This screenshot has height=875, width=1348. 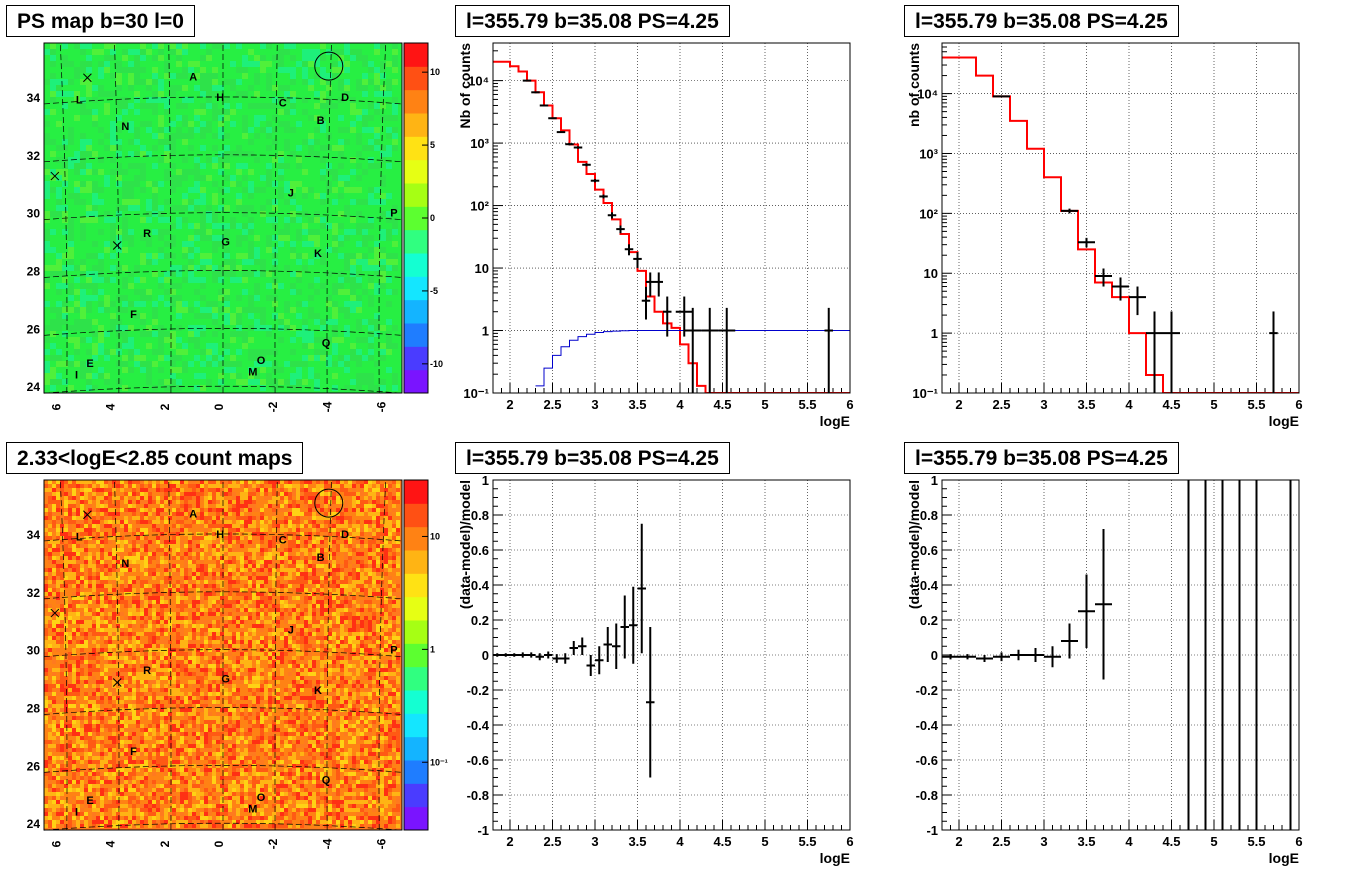 What do you see at coordinates (478, 760) in the screenshot?
I see `y-tick-label: -0.6` at bounding box center [478, 760].